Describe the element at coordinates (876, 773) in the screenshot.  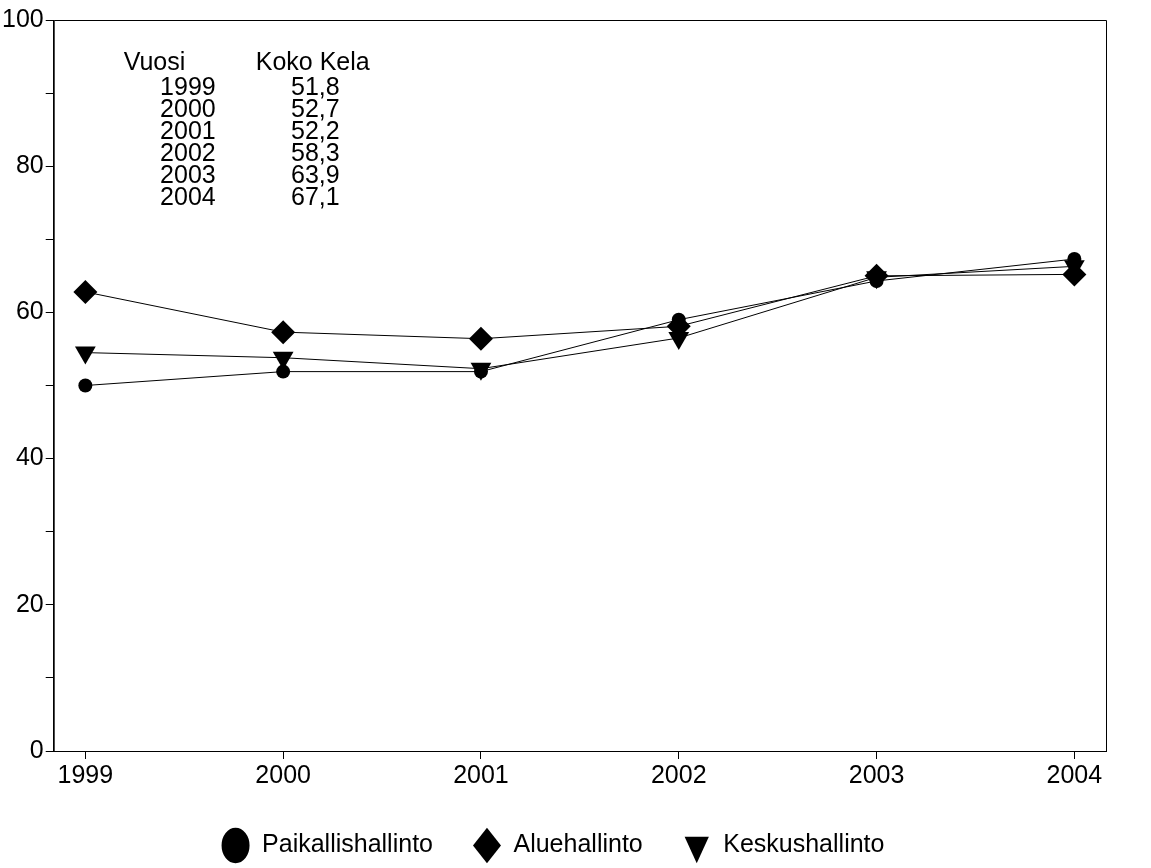
I see `x-tick-label: 2003` at that location.